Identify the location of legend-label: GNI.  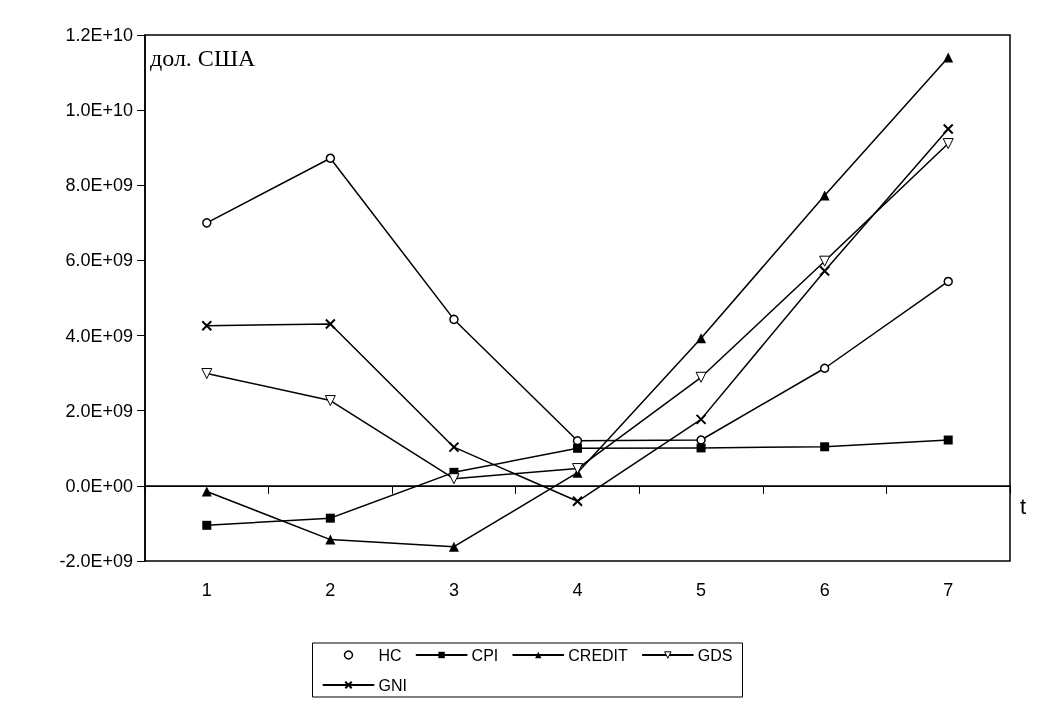
(392, 685).